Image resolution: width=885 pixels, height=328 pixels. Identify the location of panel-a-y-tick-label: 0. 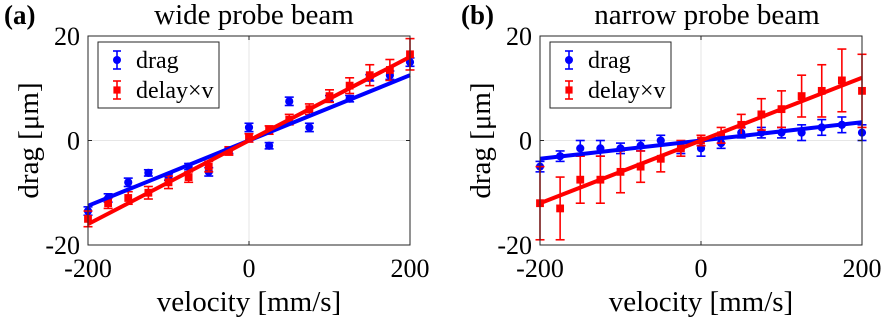
(73, 141).